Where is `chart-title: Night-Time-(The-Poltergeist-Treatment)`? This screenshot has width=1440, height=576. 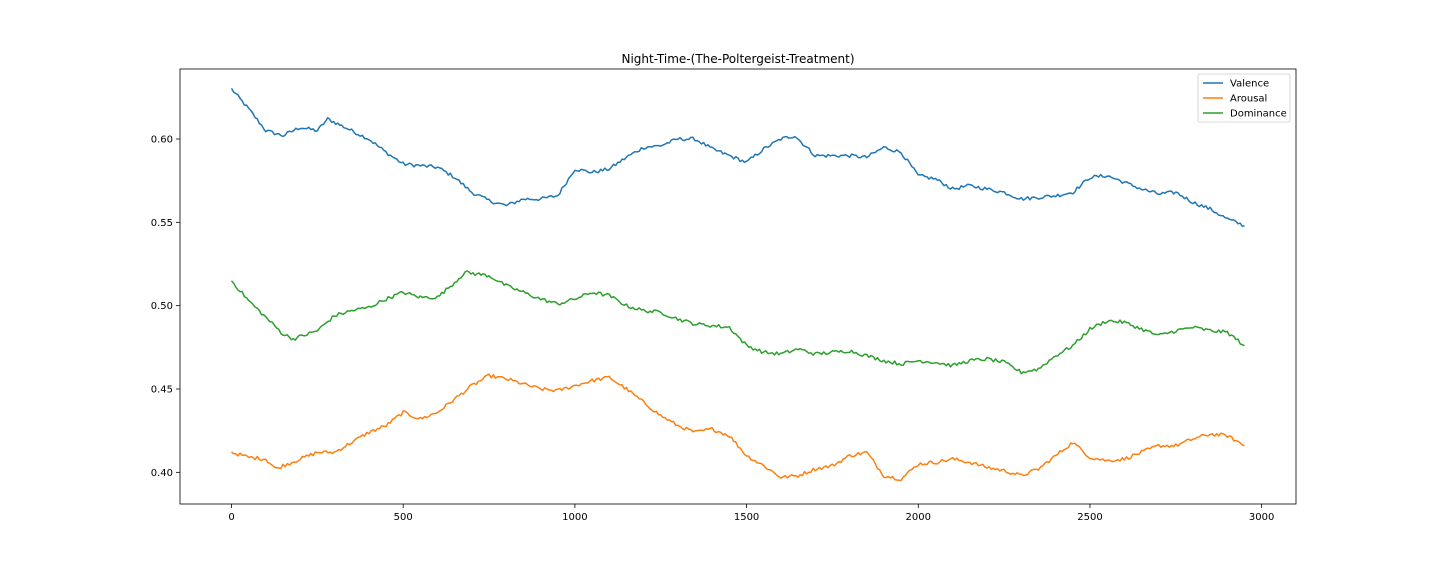
chart-title: Night-Time-(The-Poltergeist-Treatment) is located at coordinates (737, 59).